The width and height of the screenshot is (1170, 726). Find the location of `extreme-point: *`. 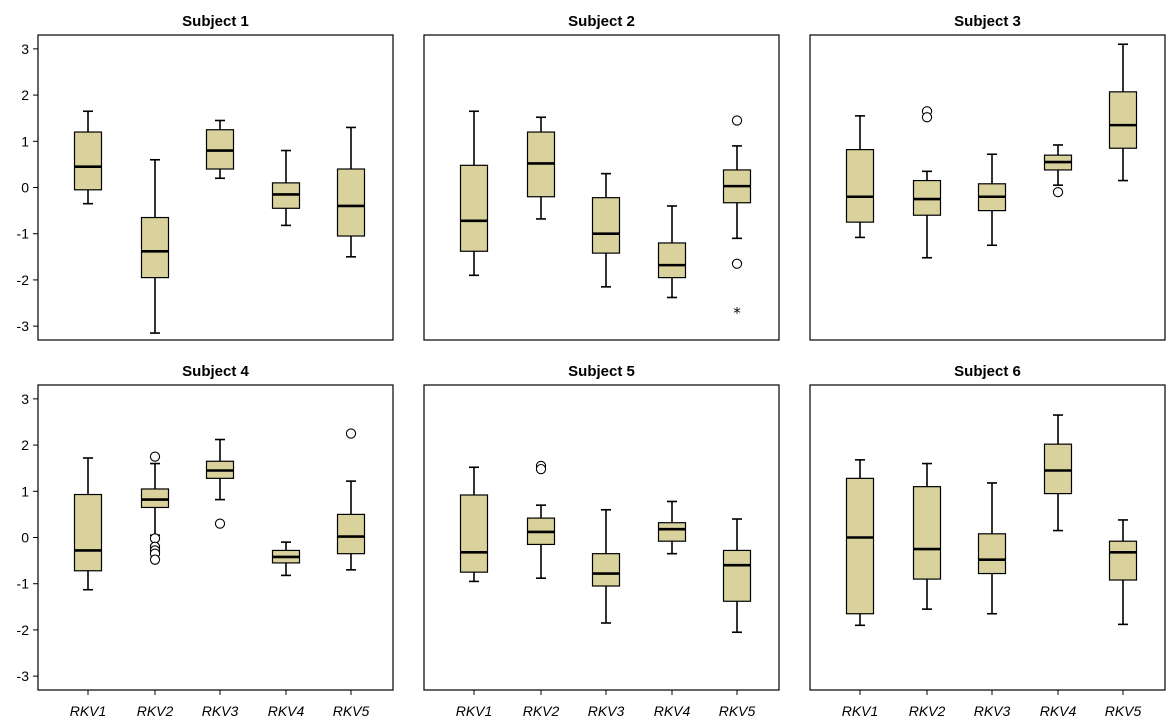

extreme-point: * is located at coordinates (737, 313).